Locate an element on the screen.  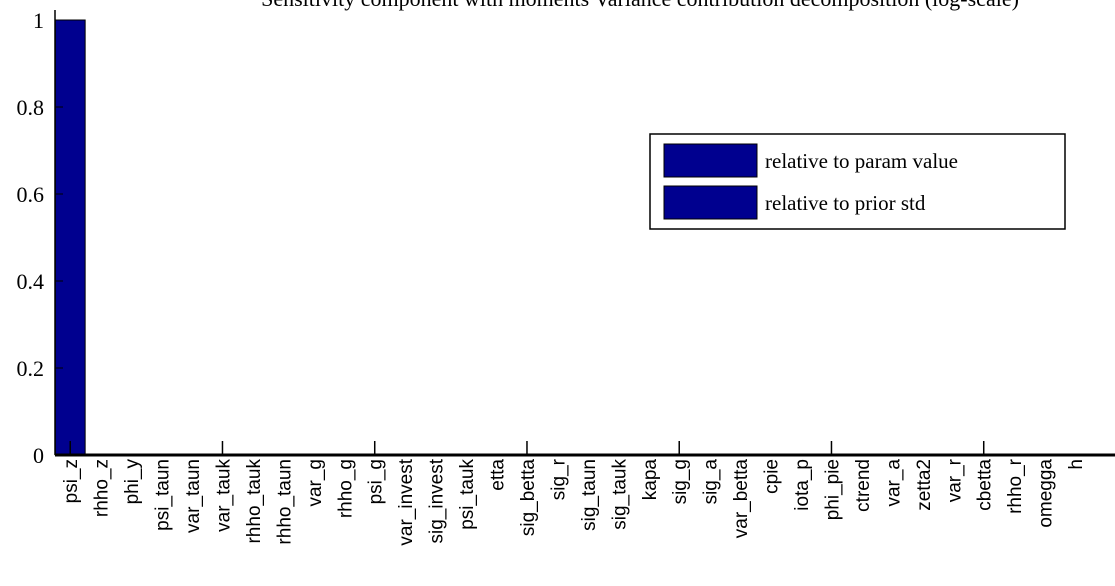
bar-group is located at coordinates (70, 237).